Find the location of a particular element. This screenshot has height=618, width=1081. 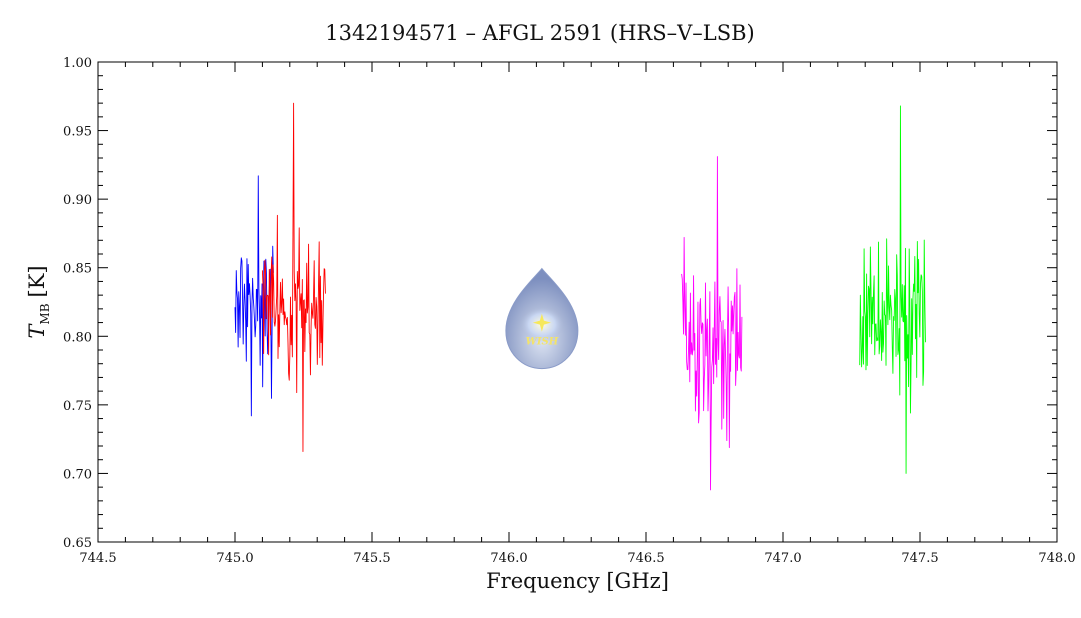

y-tick-label: 0.95 is located at coordinates (77, 132).